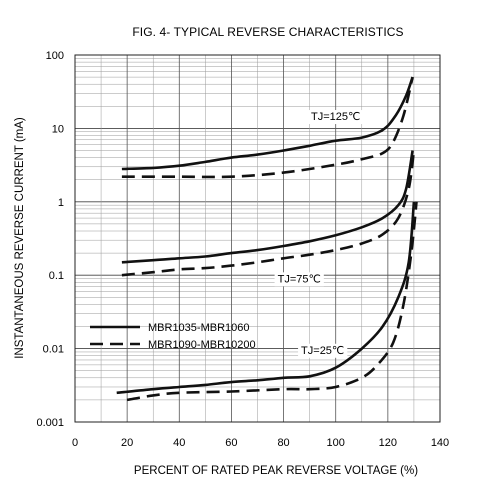 This screenshot has width=492, height=504. I want to click on temperature-label: TJ=125℃, so click(335, 117).